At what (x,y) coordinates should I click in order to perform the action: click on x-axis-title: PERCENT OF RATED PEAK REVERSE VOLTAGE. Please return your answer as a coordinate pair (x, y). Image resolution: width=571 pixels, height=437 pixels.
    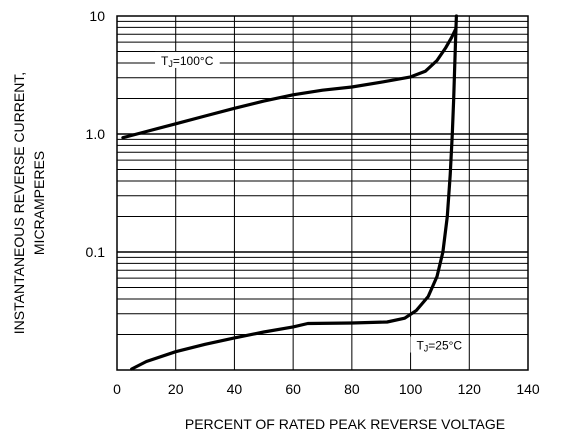
    Looking at the image, I should click on (345, 424).